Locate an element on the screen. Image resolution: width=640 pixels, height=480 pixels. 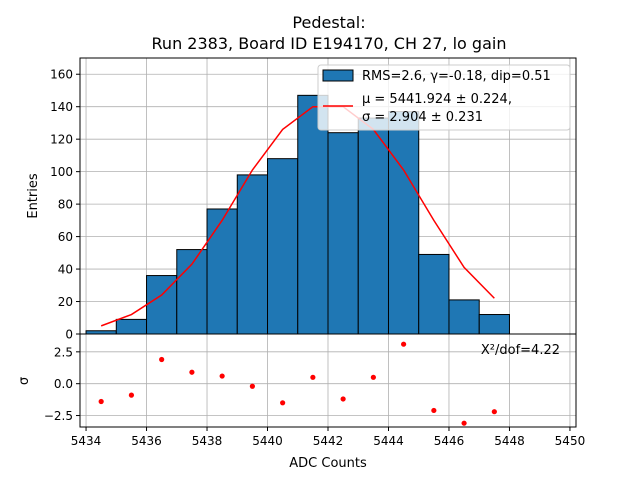
histogram-y-tick-label: 80 is located at coordinates (65, 205).